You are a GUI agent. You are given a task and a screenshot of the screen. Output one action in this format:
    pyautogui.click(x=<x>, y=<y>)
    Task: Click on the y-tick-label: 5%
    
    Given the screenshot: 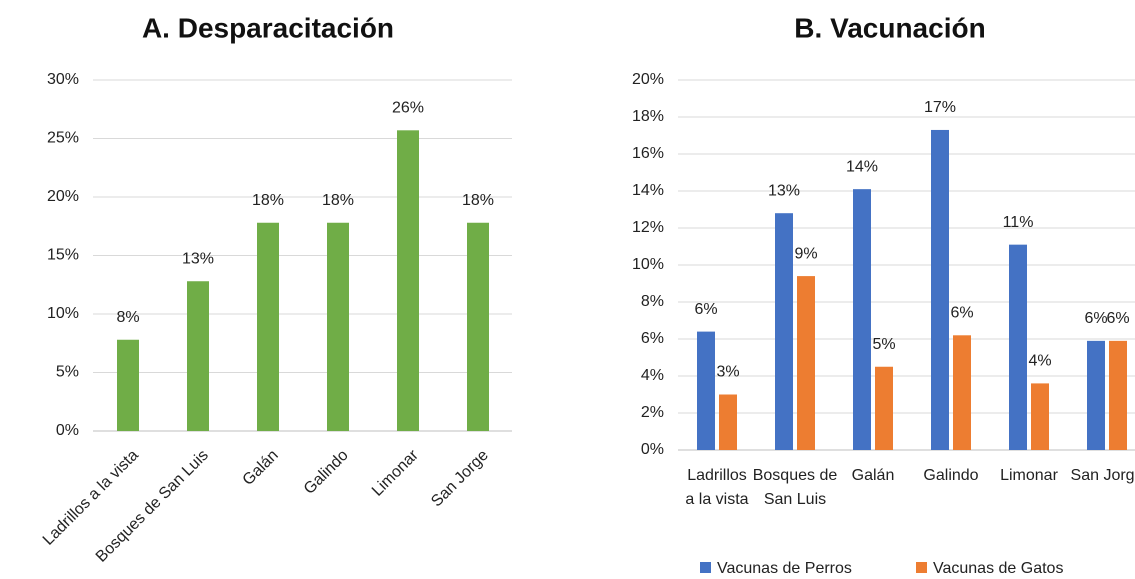 What is the action you would take?
    pyautogui.click(x=67, y=372)
    